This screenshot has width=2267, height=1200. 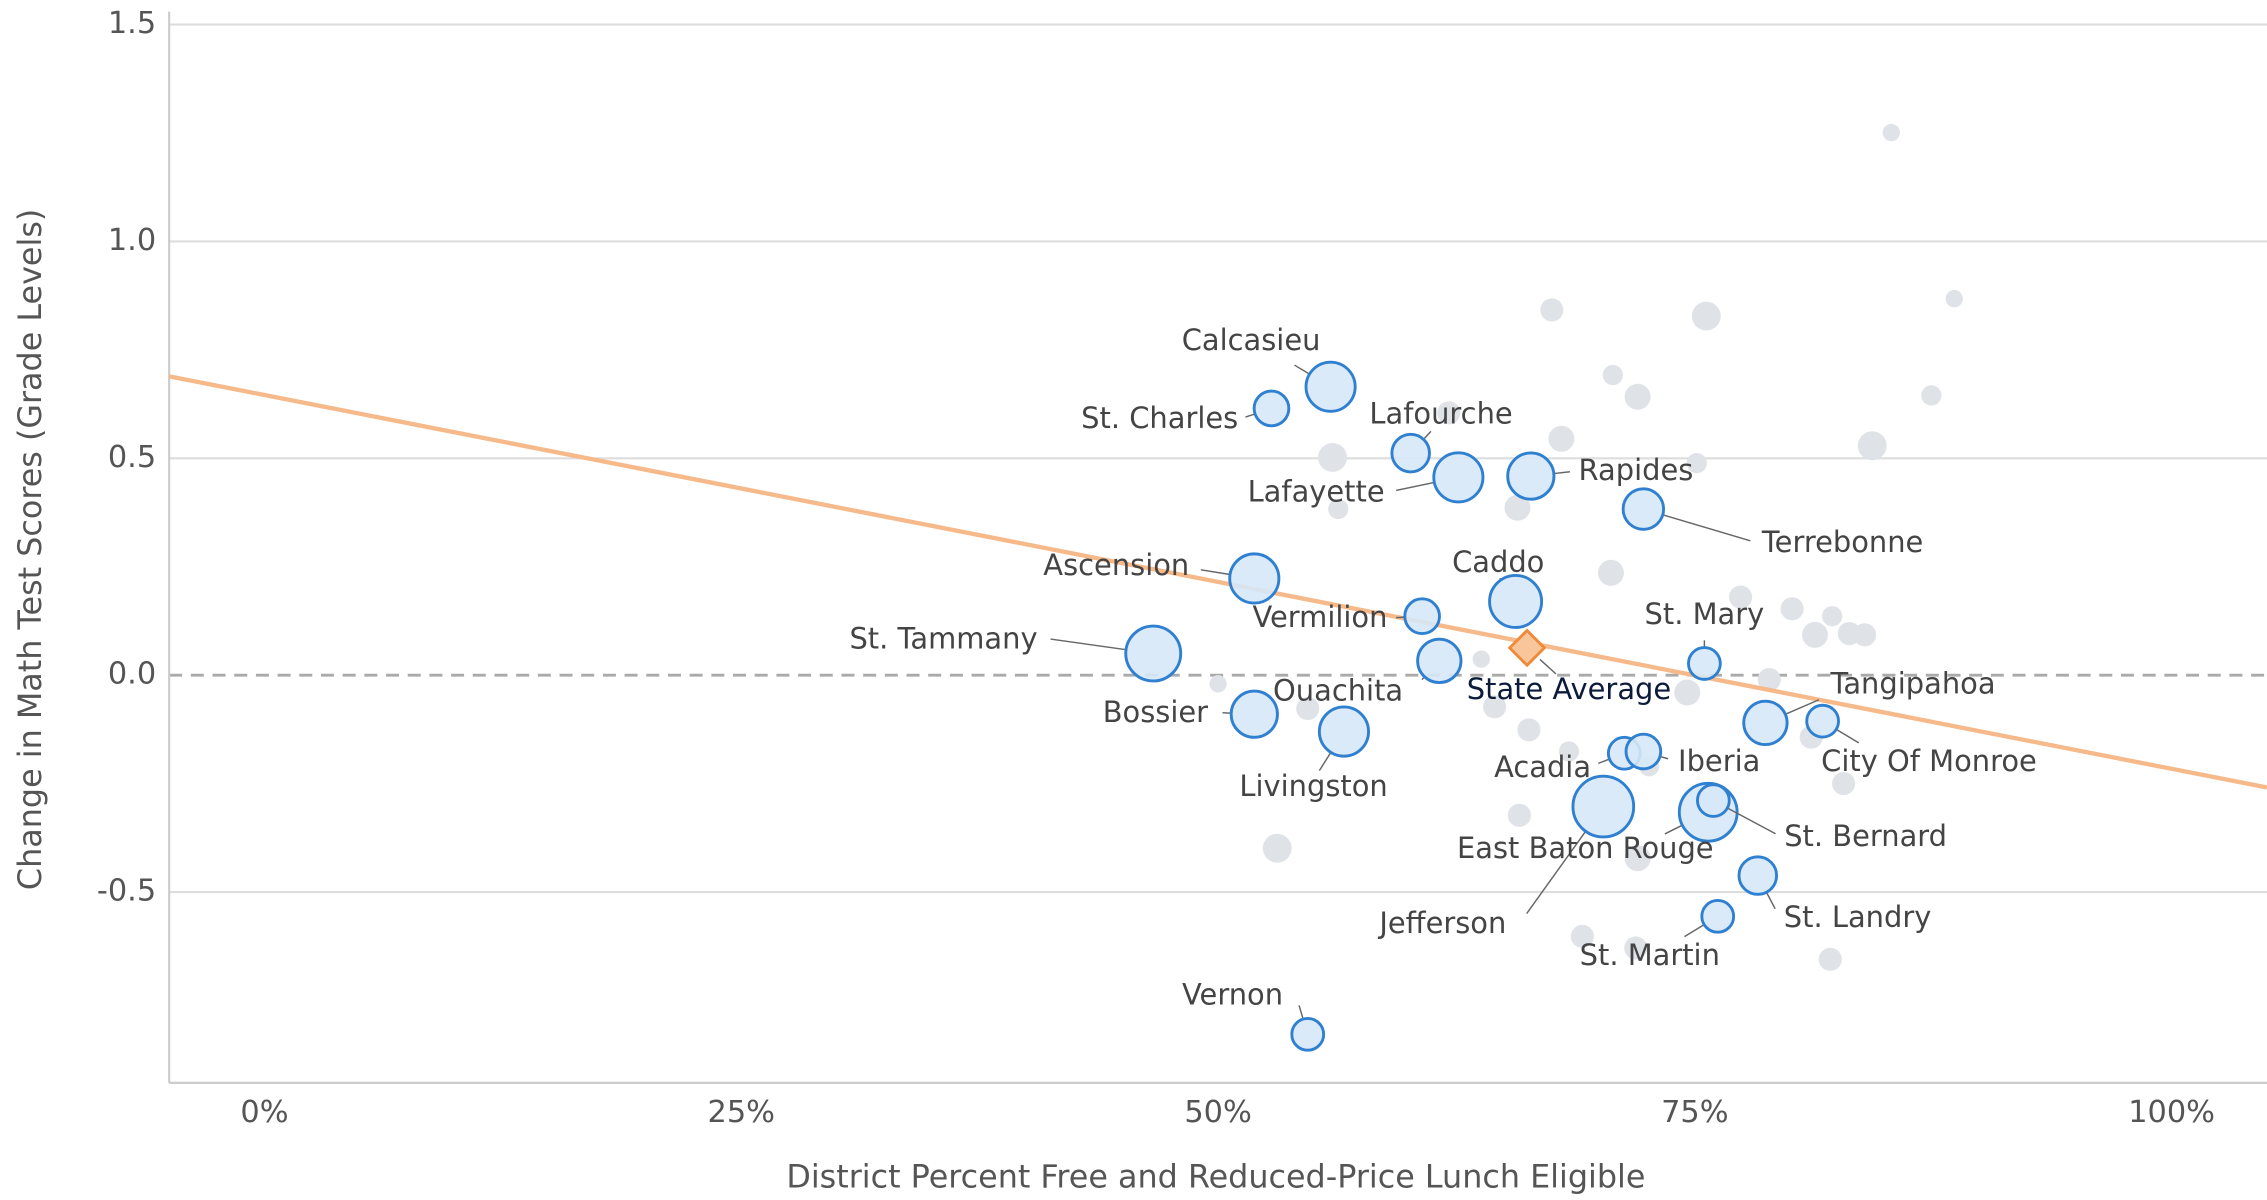 I want to click on point-label: St. Martin, so click(x=1650, y=955).